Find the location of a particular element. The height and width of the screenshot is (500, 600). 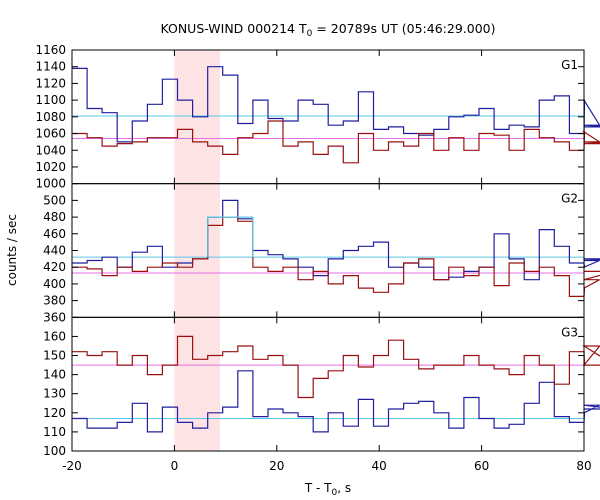

panel-g1-series-blue is located at coordinates (336, 104).